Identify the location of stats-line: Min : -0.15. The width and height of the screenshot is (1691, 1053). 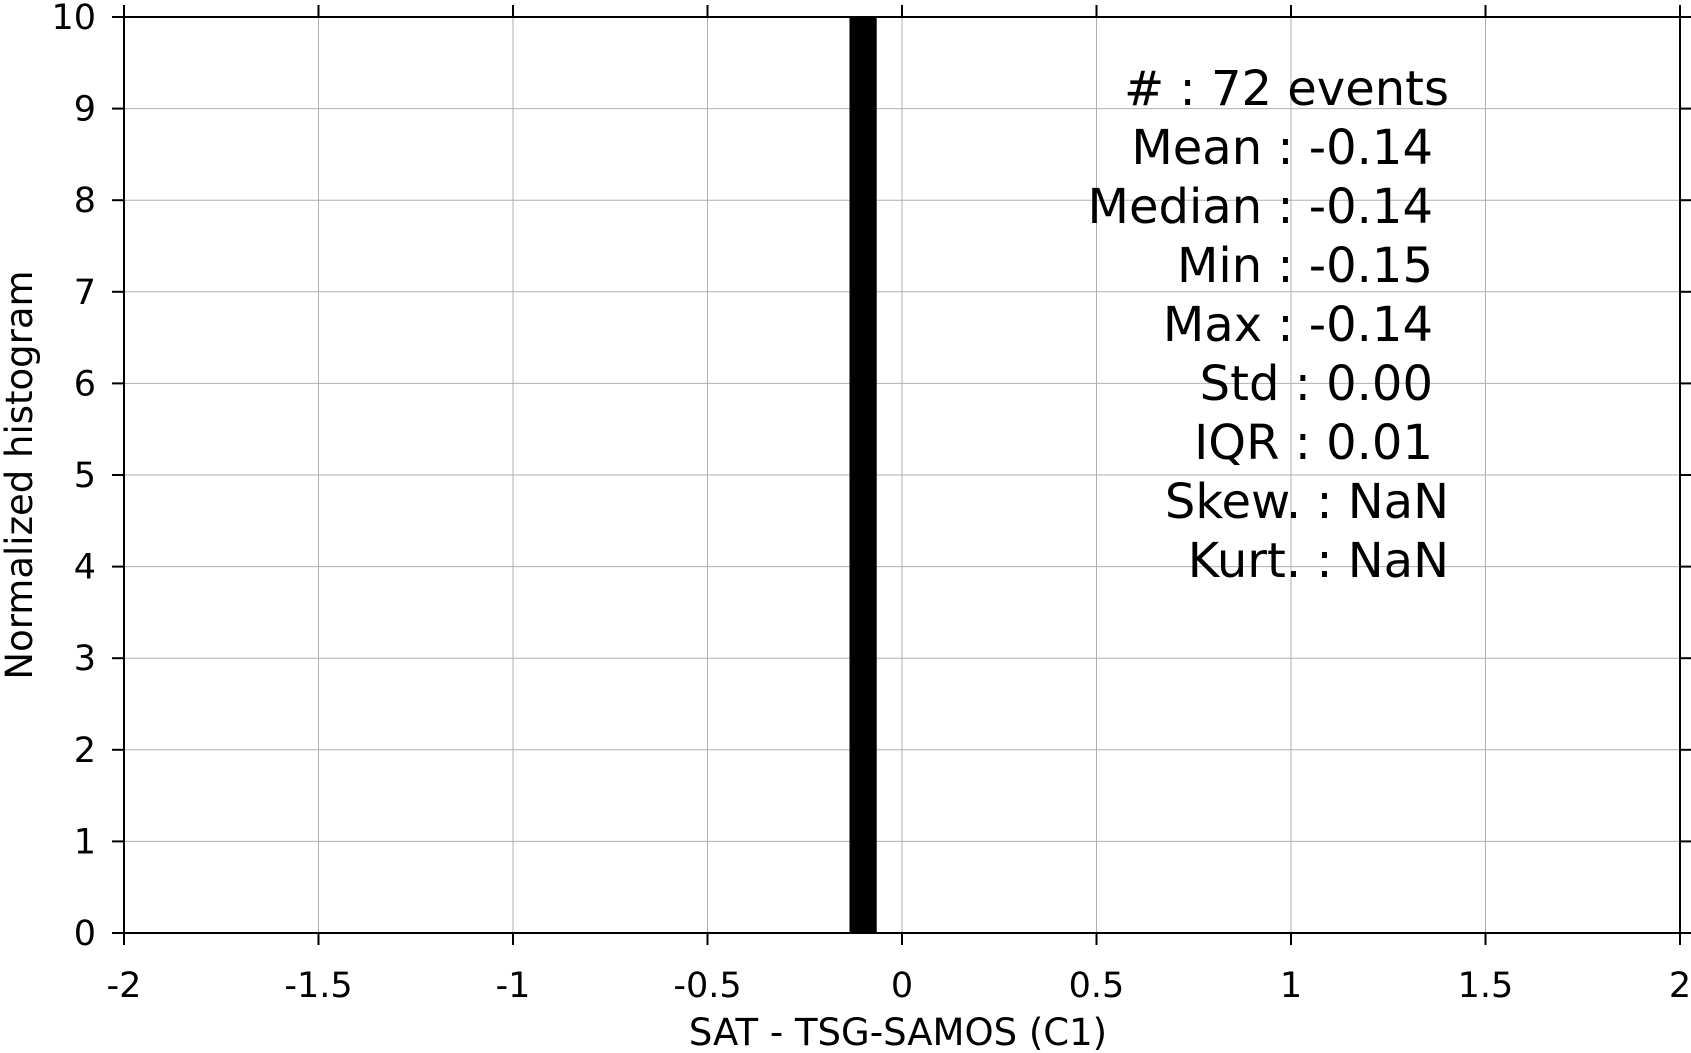
(1305, 266).